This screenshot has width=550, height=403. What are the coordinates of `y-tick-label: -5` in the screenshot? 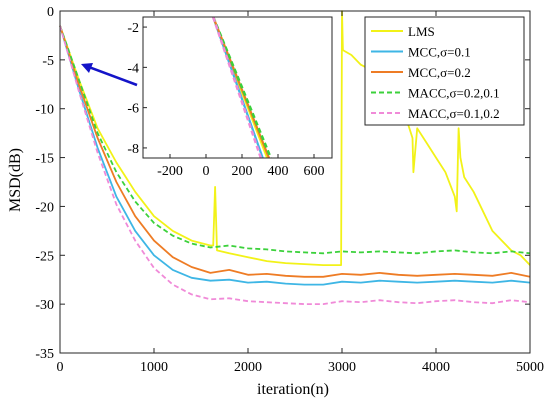 It's located at (48, 61).